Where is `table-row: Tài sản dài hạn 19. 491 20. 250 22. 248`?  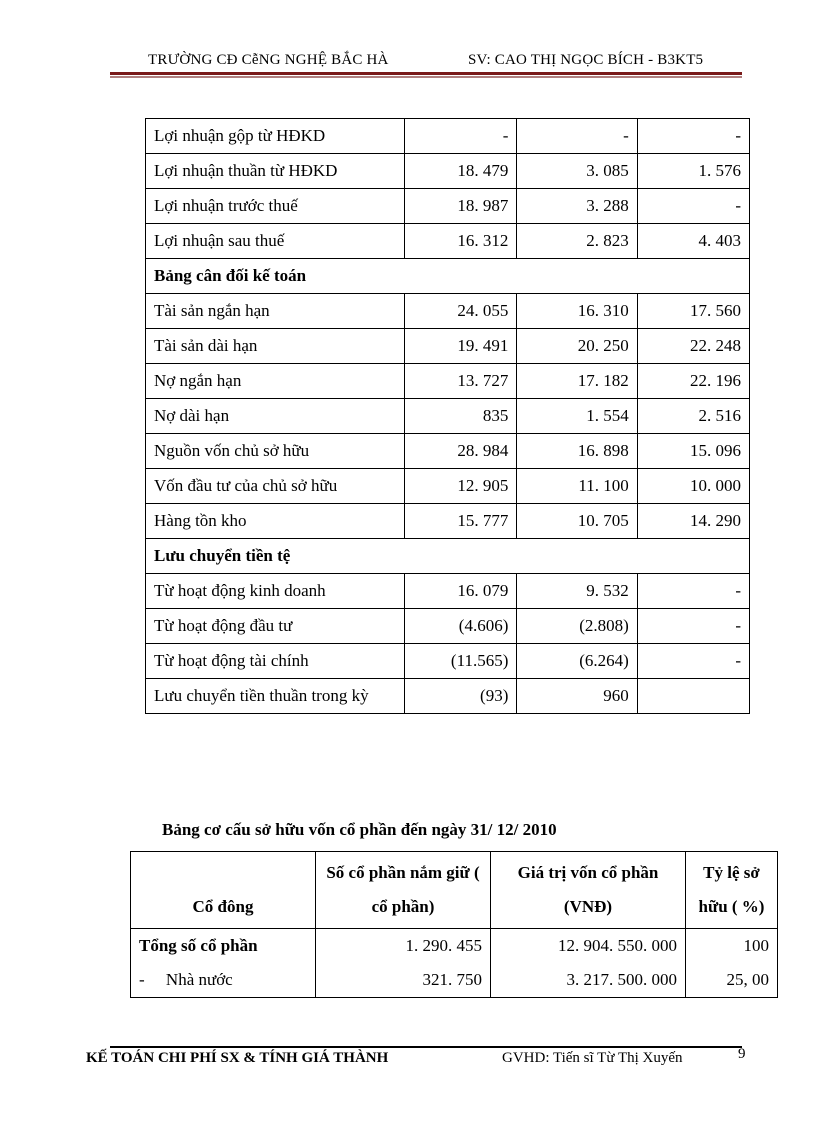 table-row: Tài sản dài hạn 19. 491 20. 250 22. 248 is located at coordinates (448, 346).